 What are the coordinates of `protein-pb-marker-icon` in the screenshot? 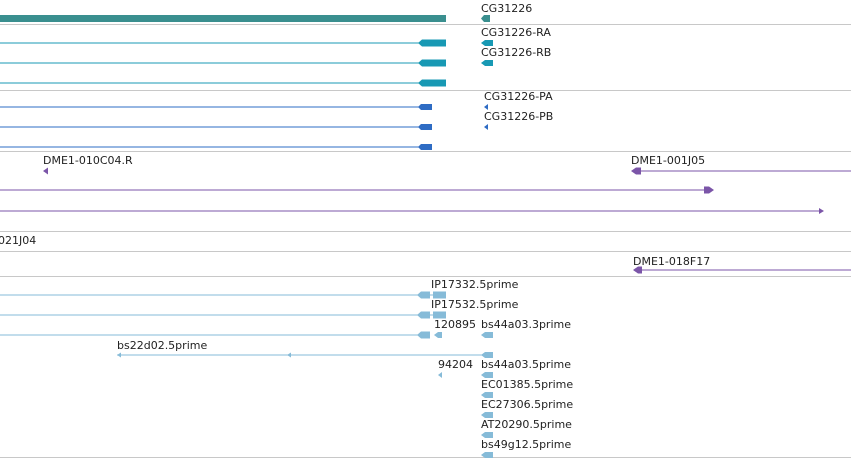 It's located at (486, 127).